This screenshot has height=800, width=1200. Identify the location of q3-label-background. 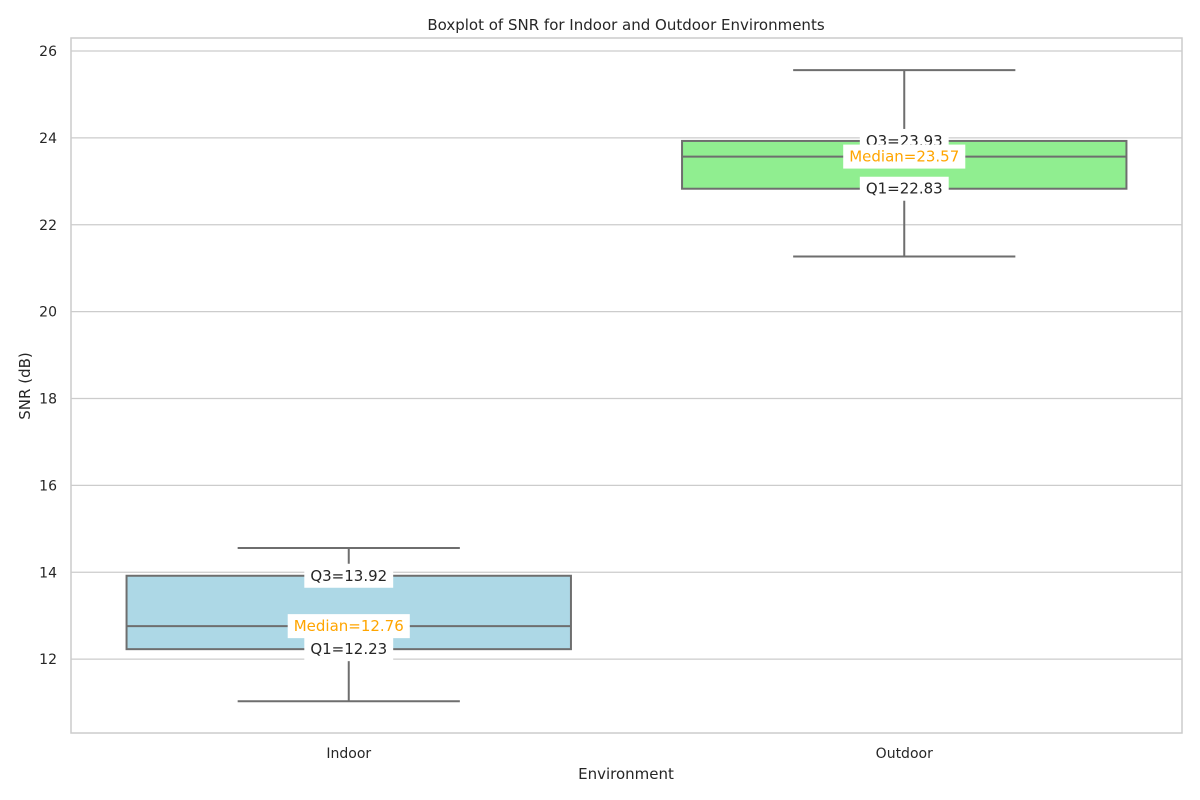
(349, 575).